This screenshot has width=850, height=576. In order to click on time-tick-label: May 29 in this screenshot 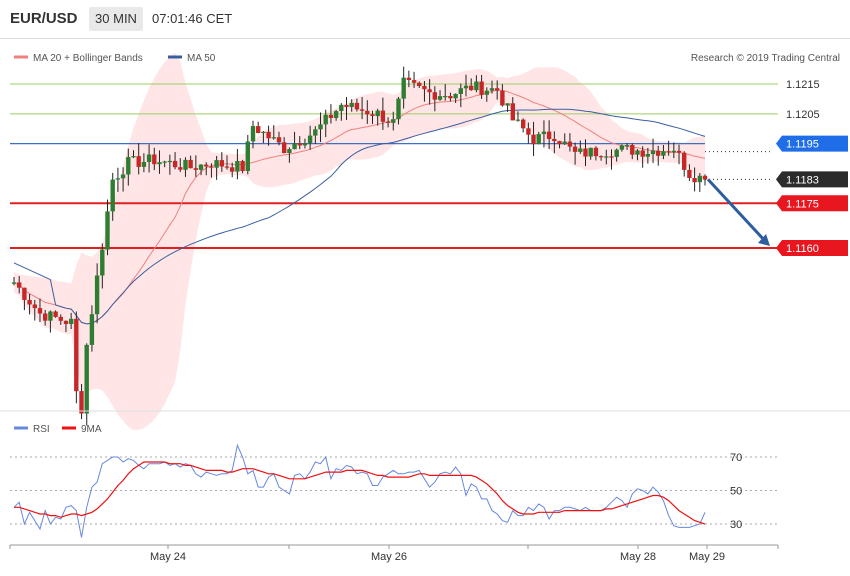, I will do `click(707, 557)`.